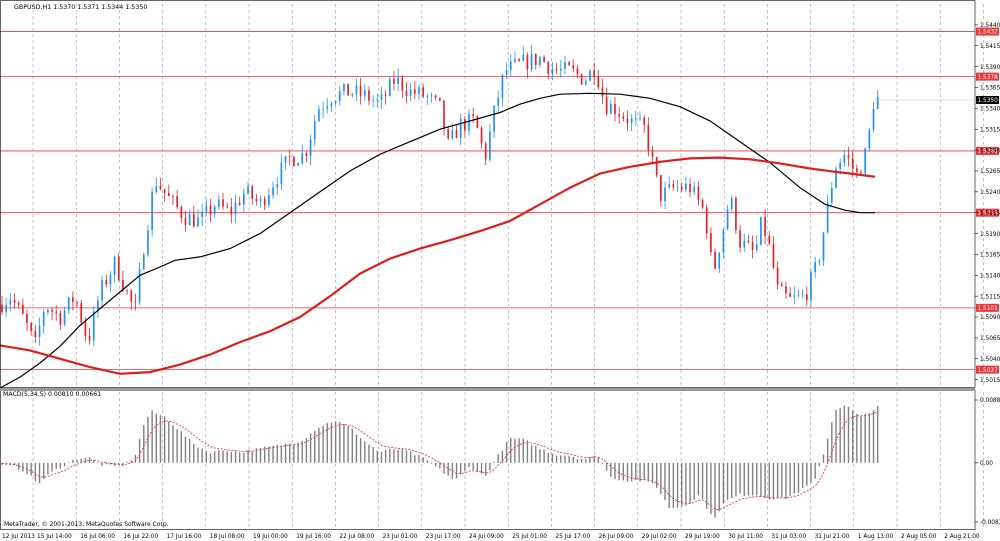  I want to click on time-axis-label: 17 Jul 16:00, so click(184, 537).